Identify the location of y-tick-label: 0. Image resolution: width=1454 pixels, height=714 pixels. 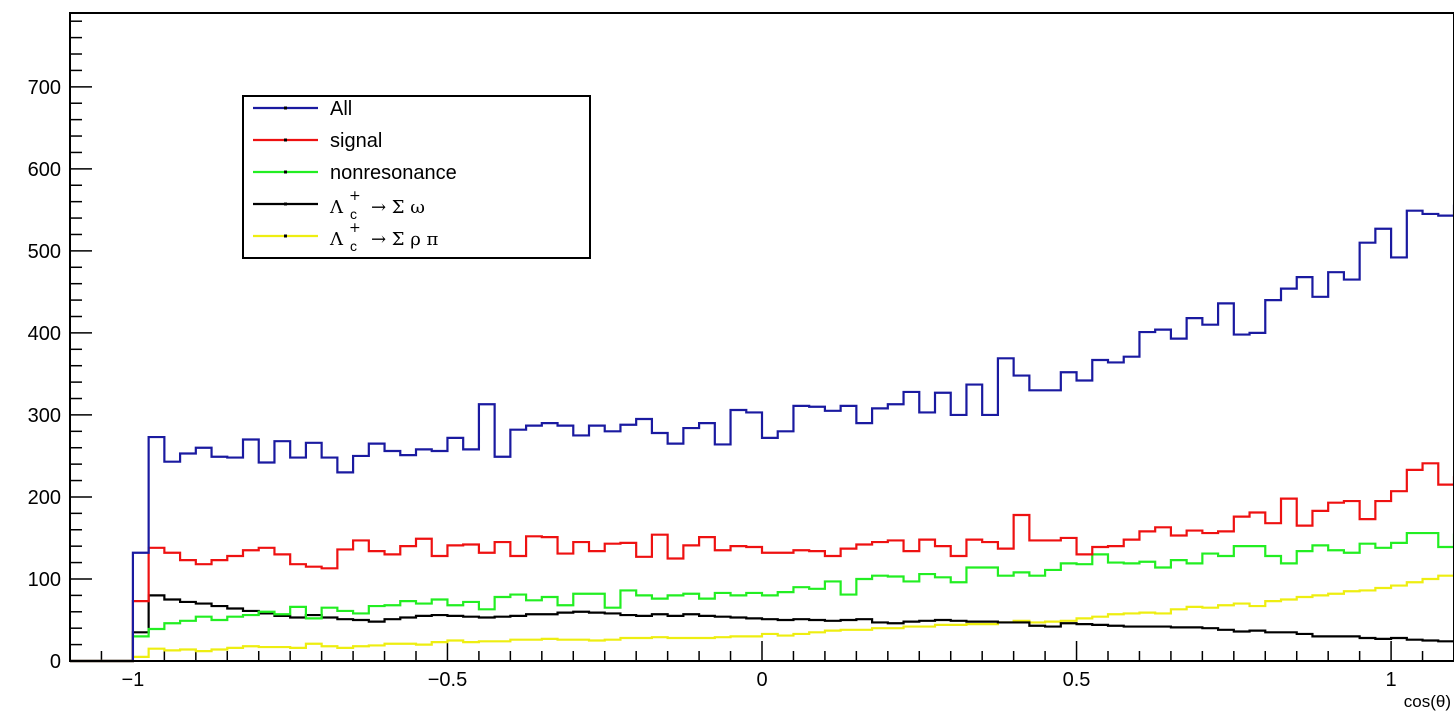
(55, 662).